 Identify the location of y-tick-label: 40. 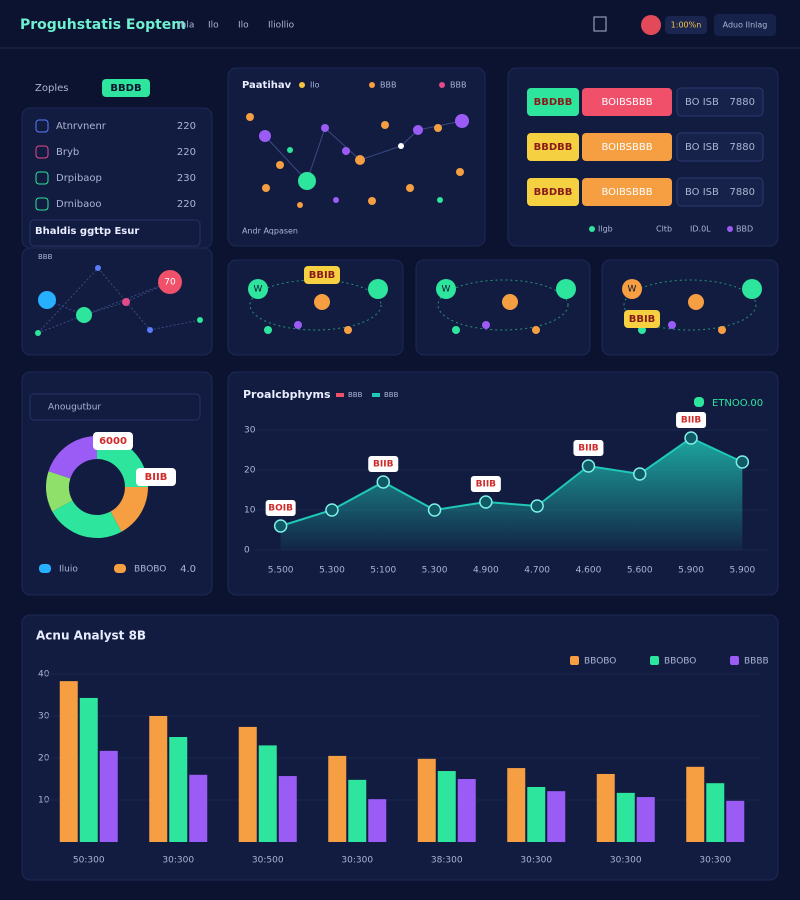
(44, 675).